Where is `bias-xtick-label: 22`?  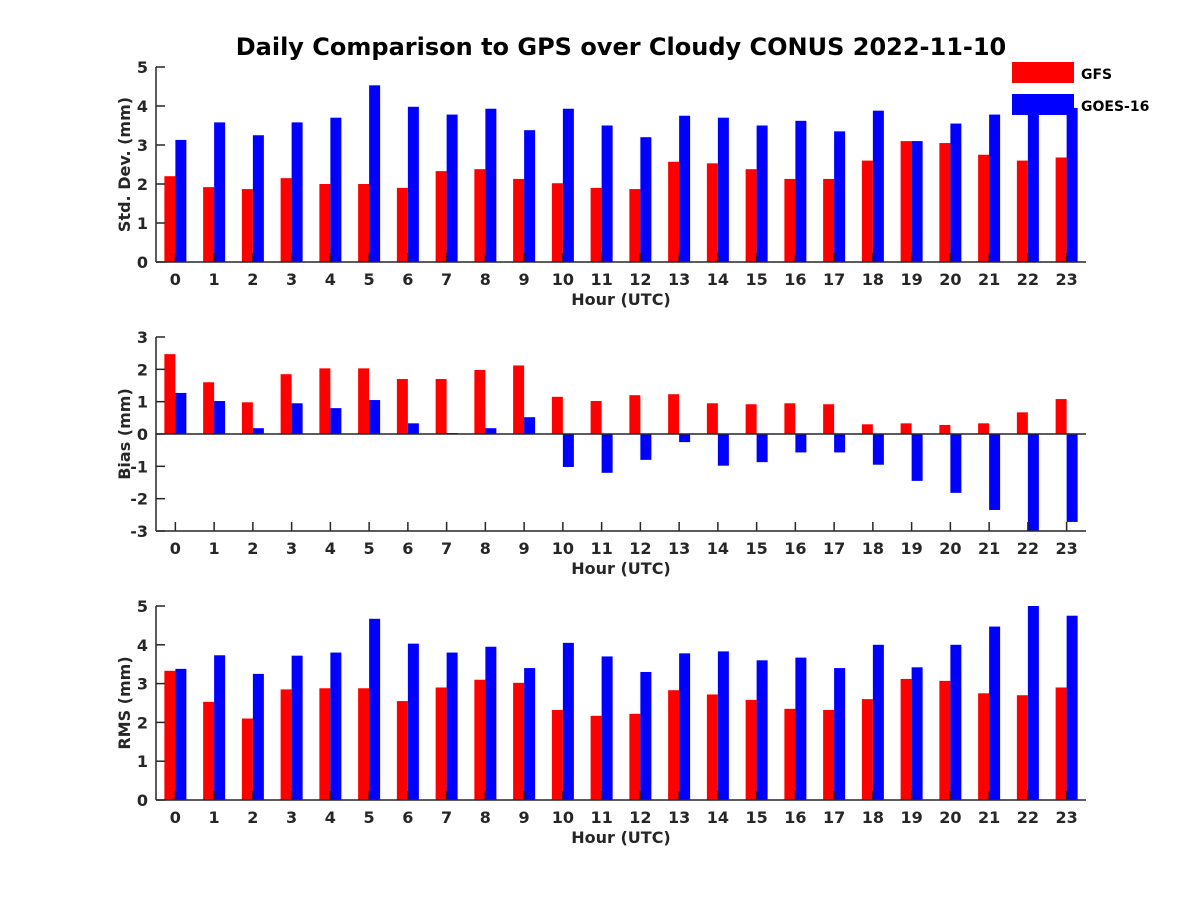
bias-xtick-label: 22 is located at coordinates (1028, 548).